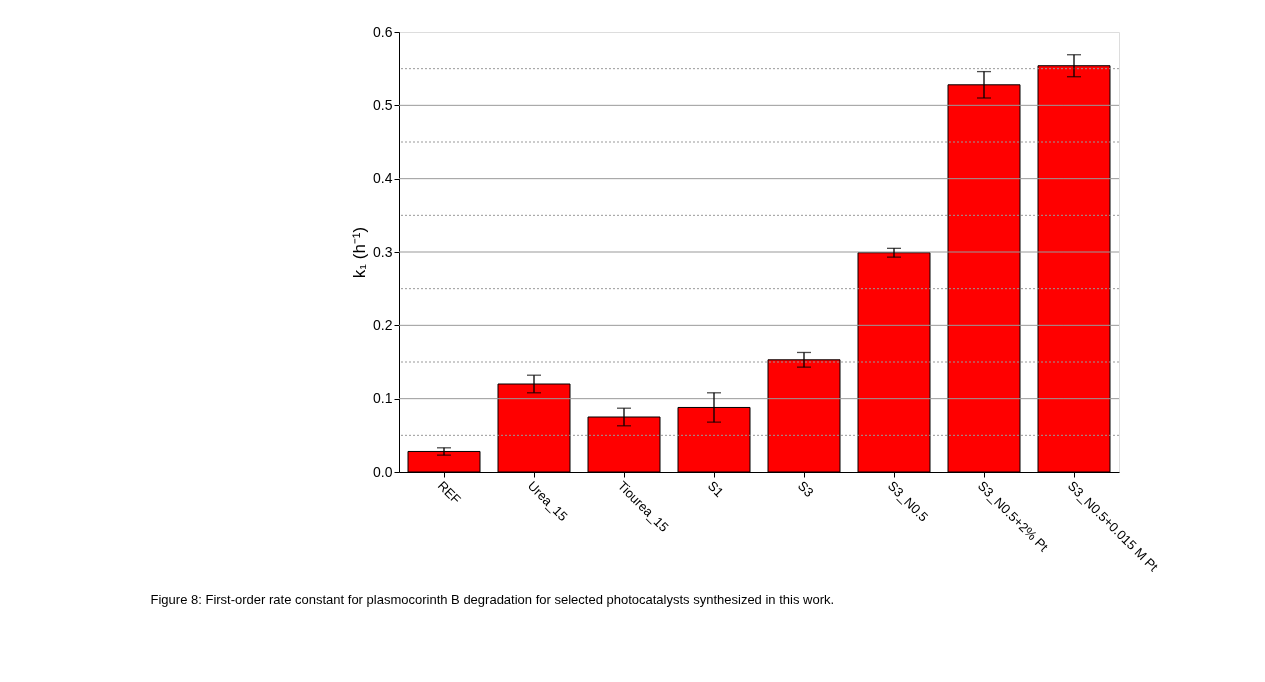 Image resolution: width=1265 pixels, height=682 pixels. Describe the element at coordinates (383, 104) in the screenshot. I see `y-tick-label: 0.5` at that location.